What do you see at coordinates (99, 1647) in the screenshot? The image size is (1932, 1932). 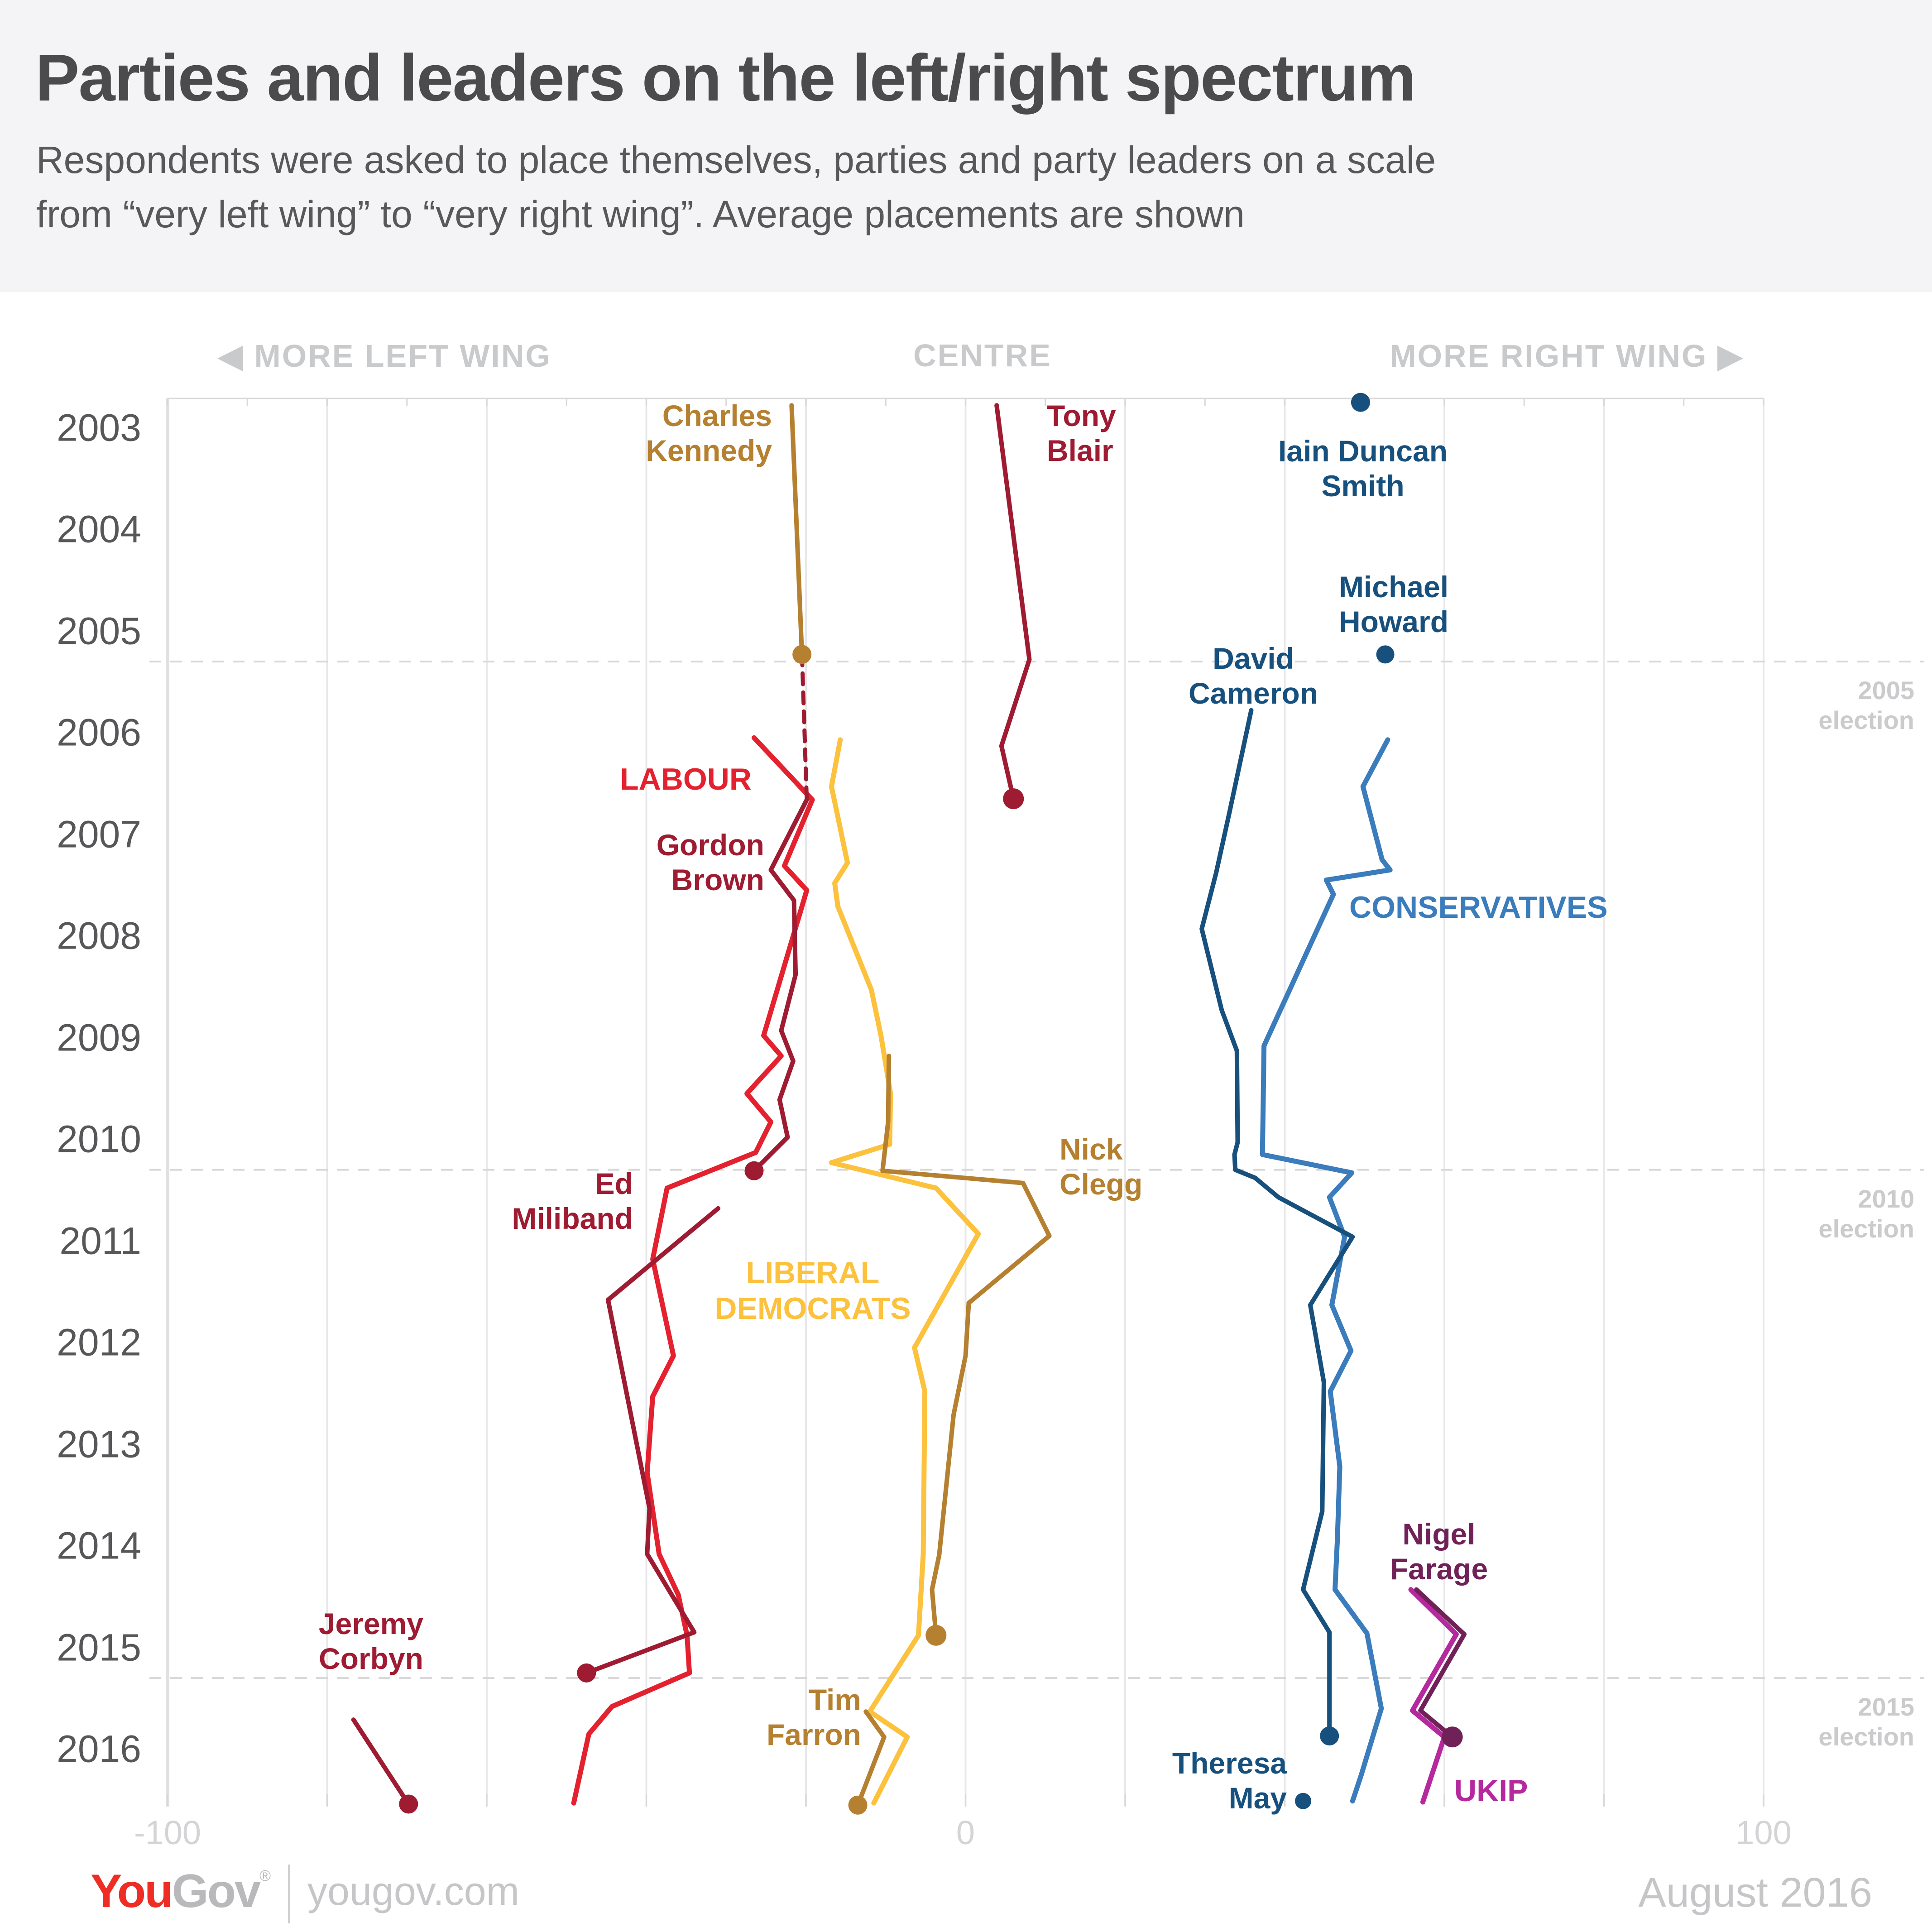 I see `year-label-2015: 2015` at bounding box center [99, 1647].